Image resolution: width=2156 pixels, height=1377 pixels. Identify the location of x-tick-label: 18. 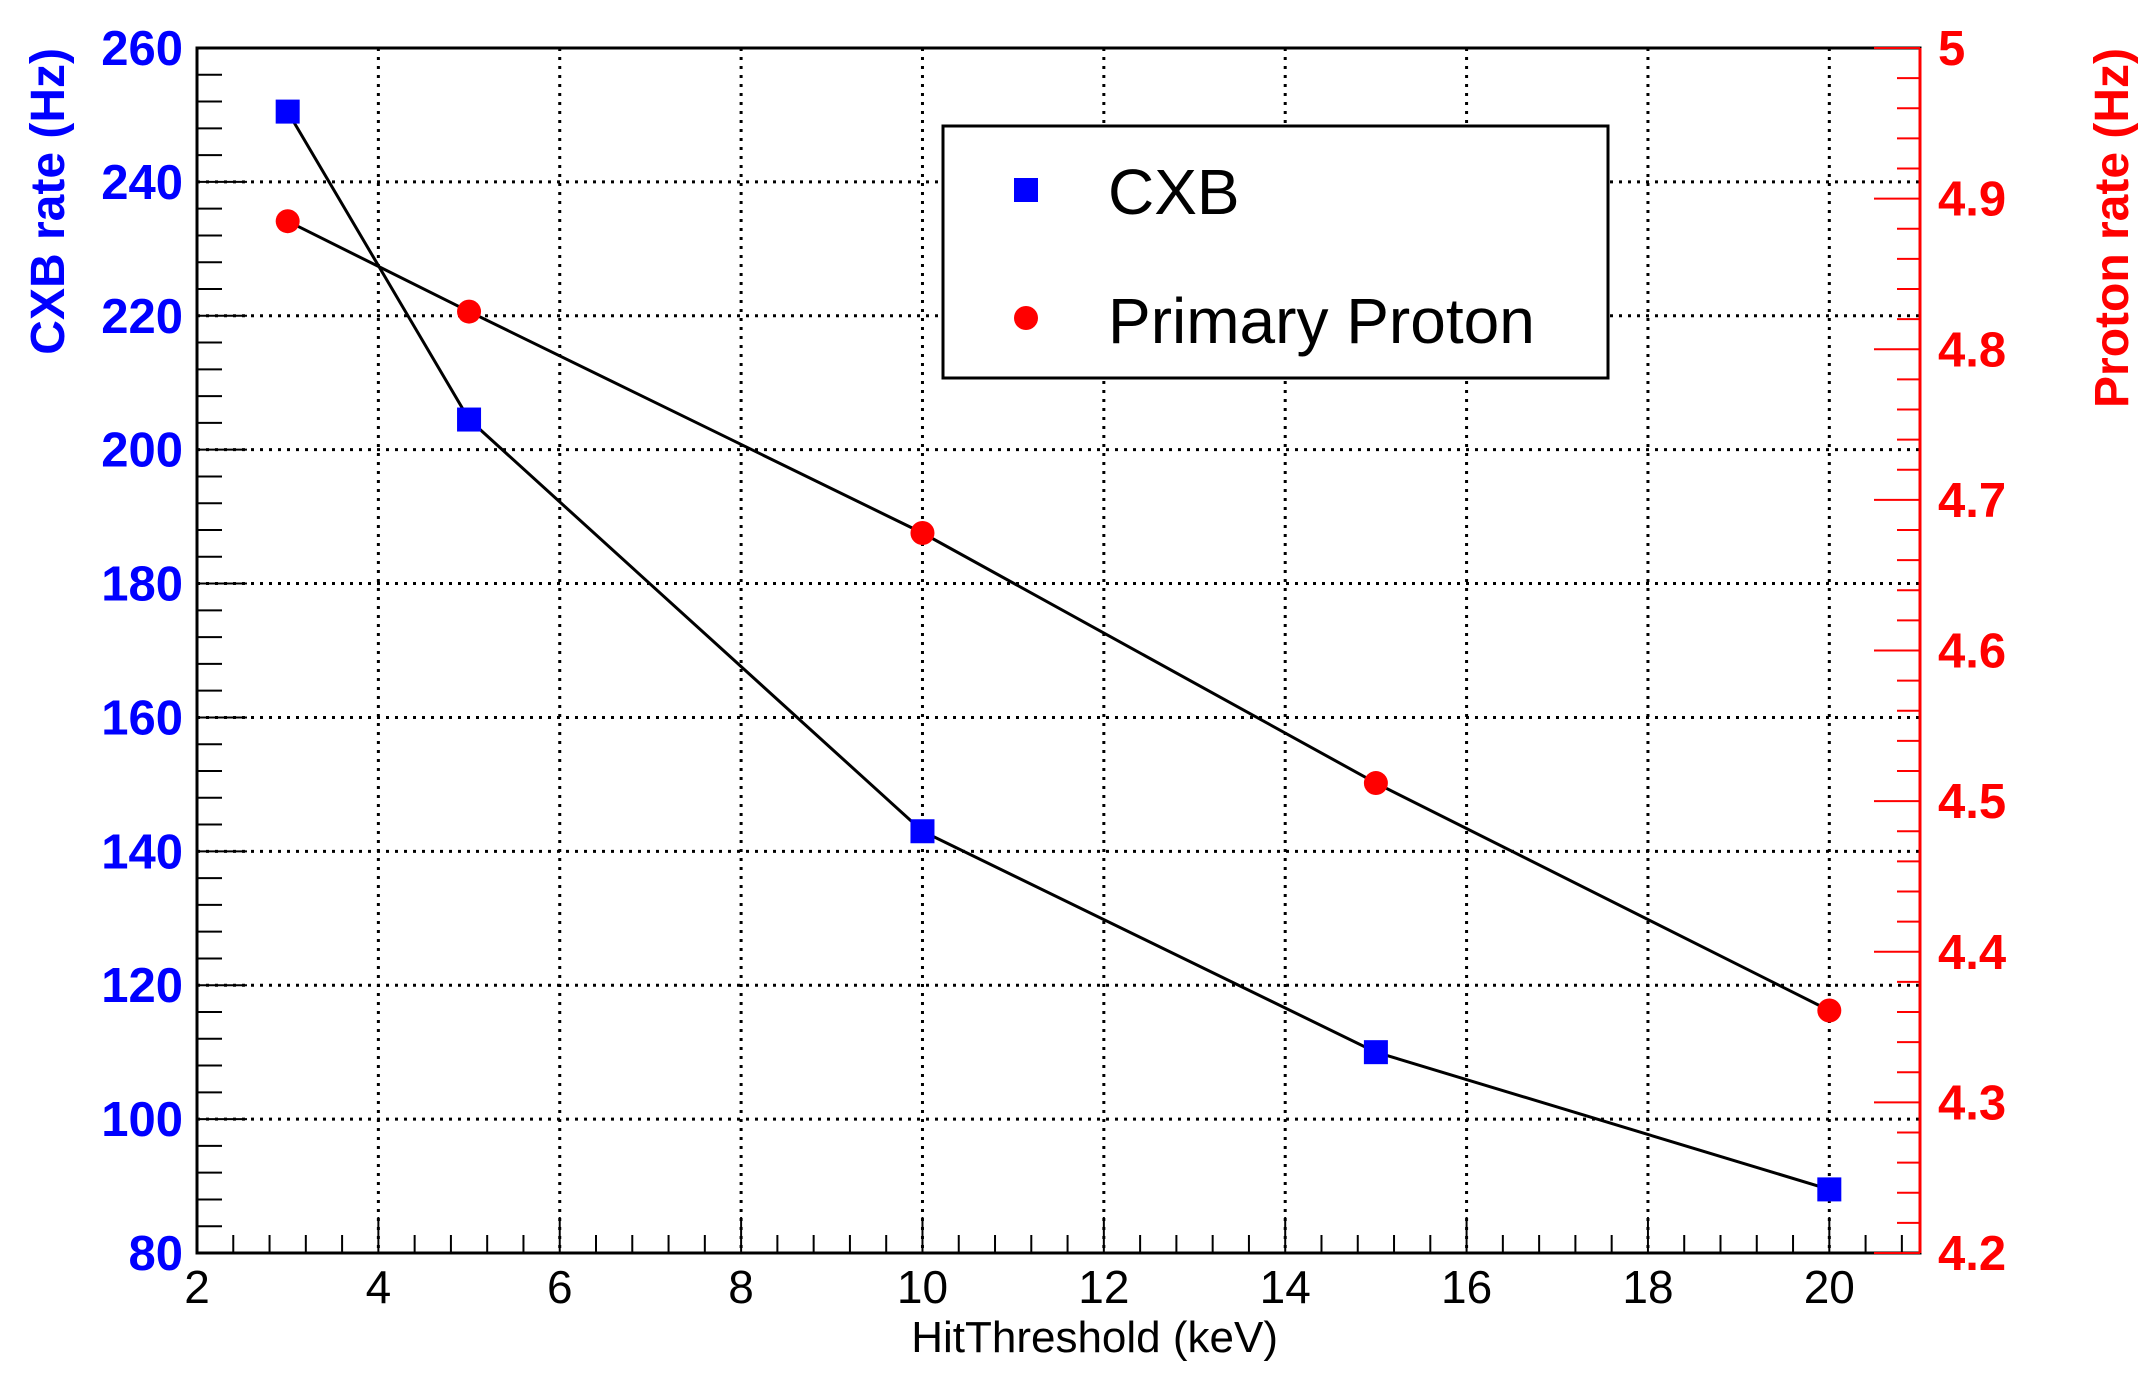
(1647, 1287).